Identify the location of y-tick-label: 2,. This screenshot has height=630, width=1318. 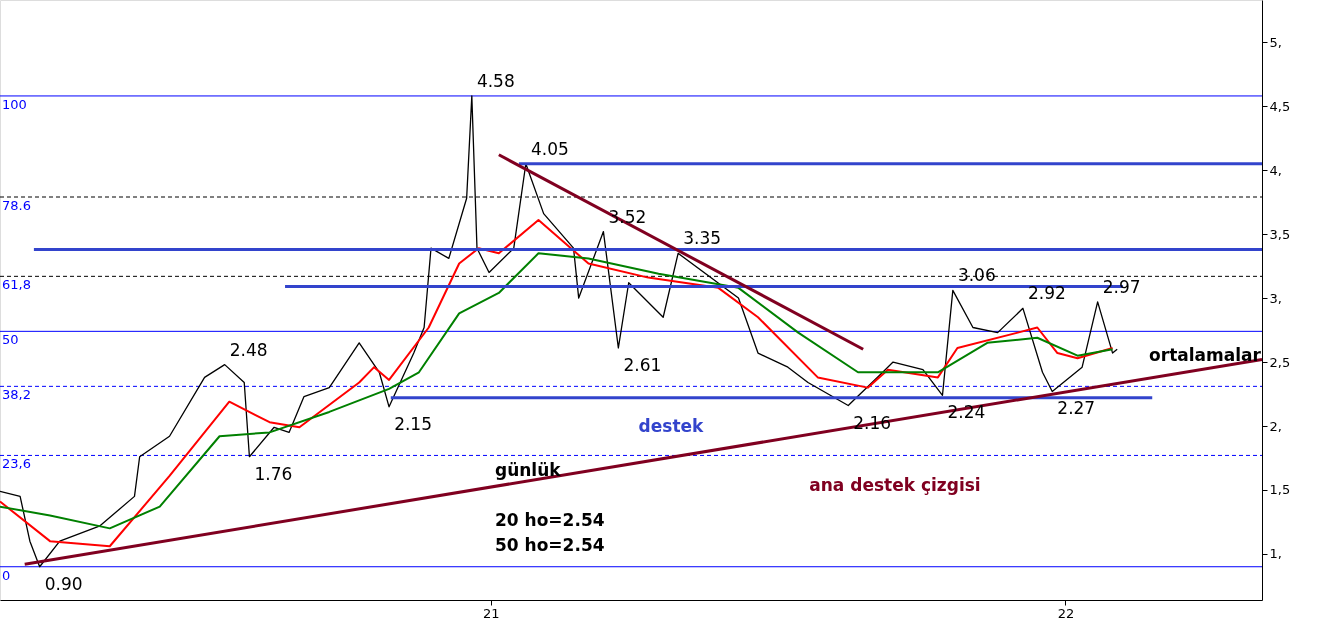
(1275, 426).